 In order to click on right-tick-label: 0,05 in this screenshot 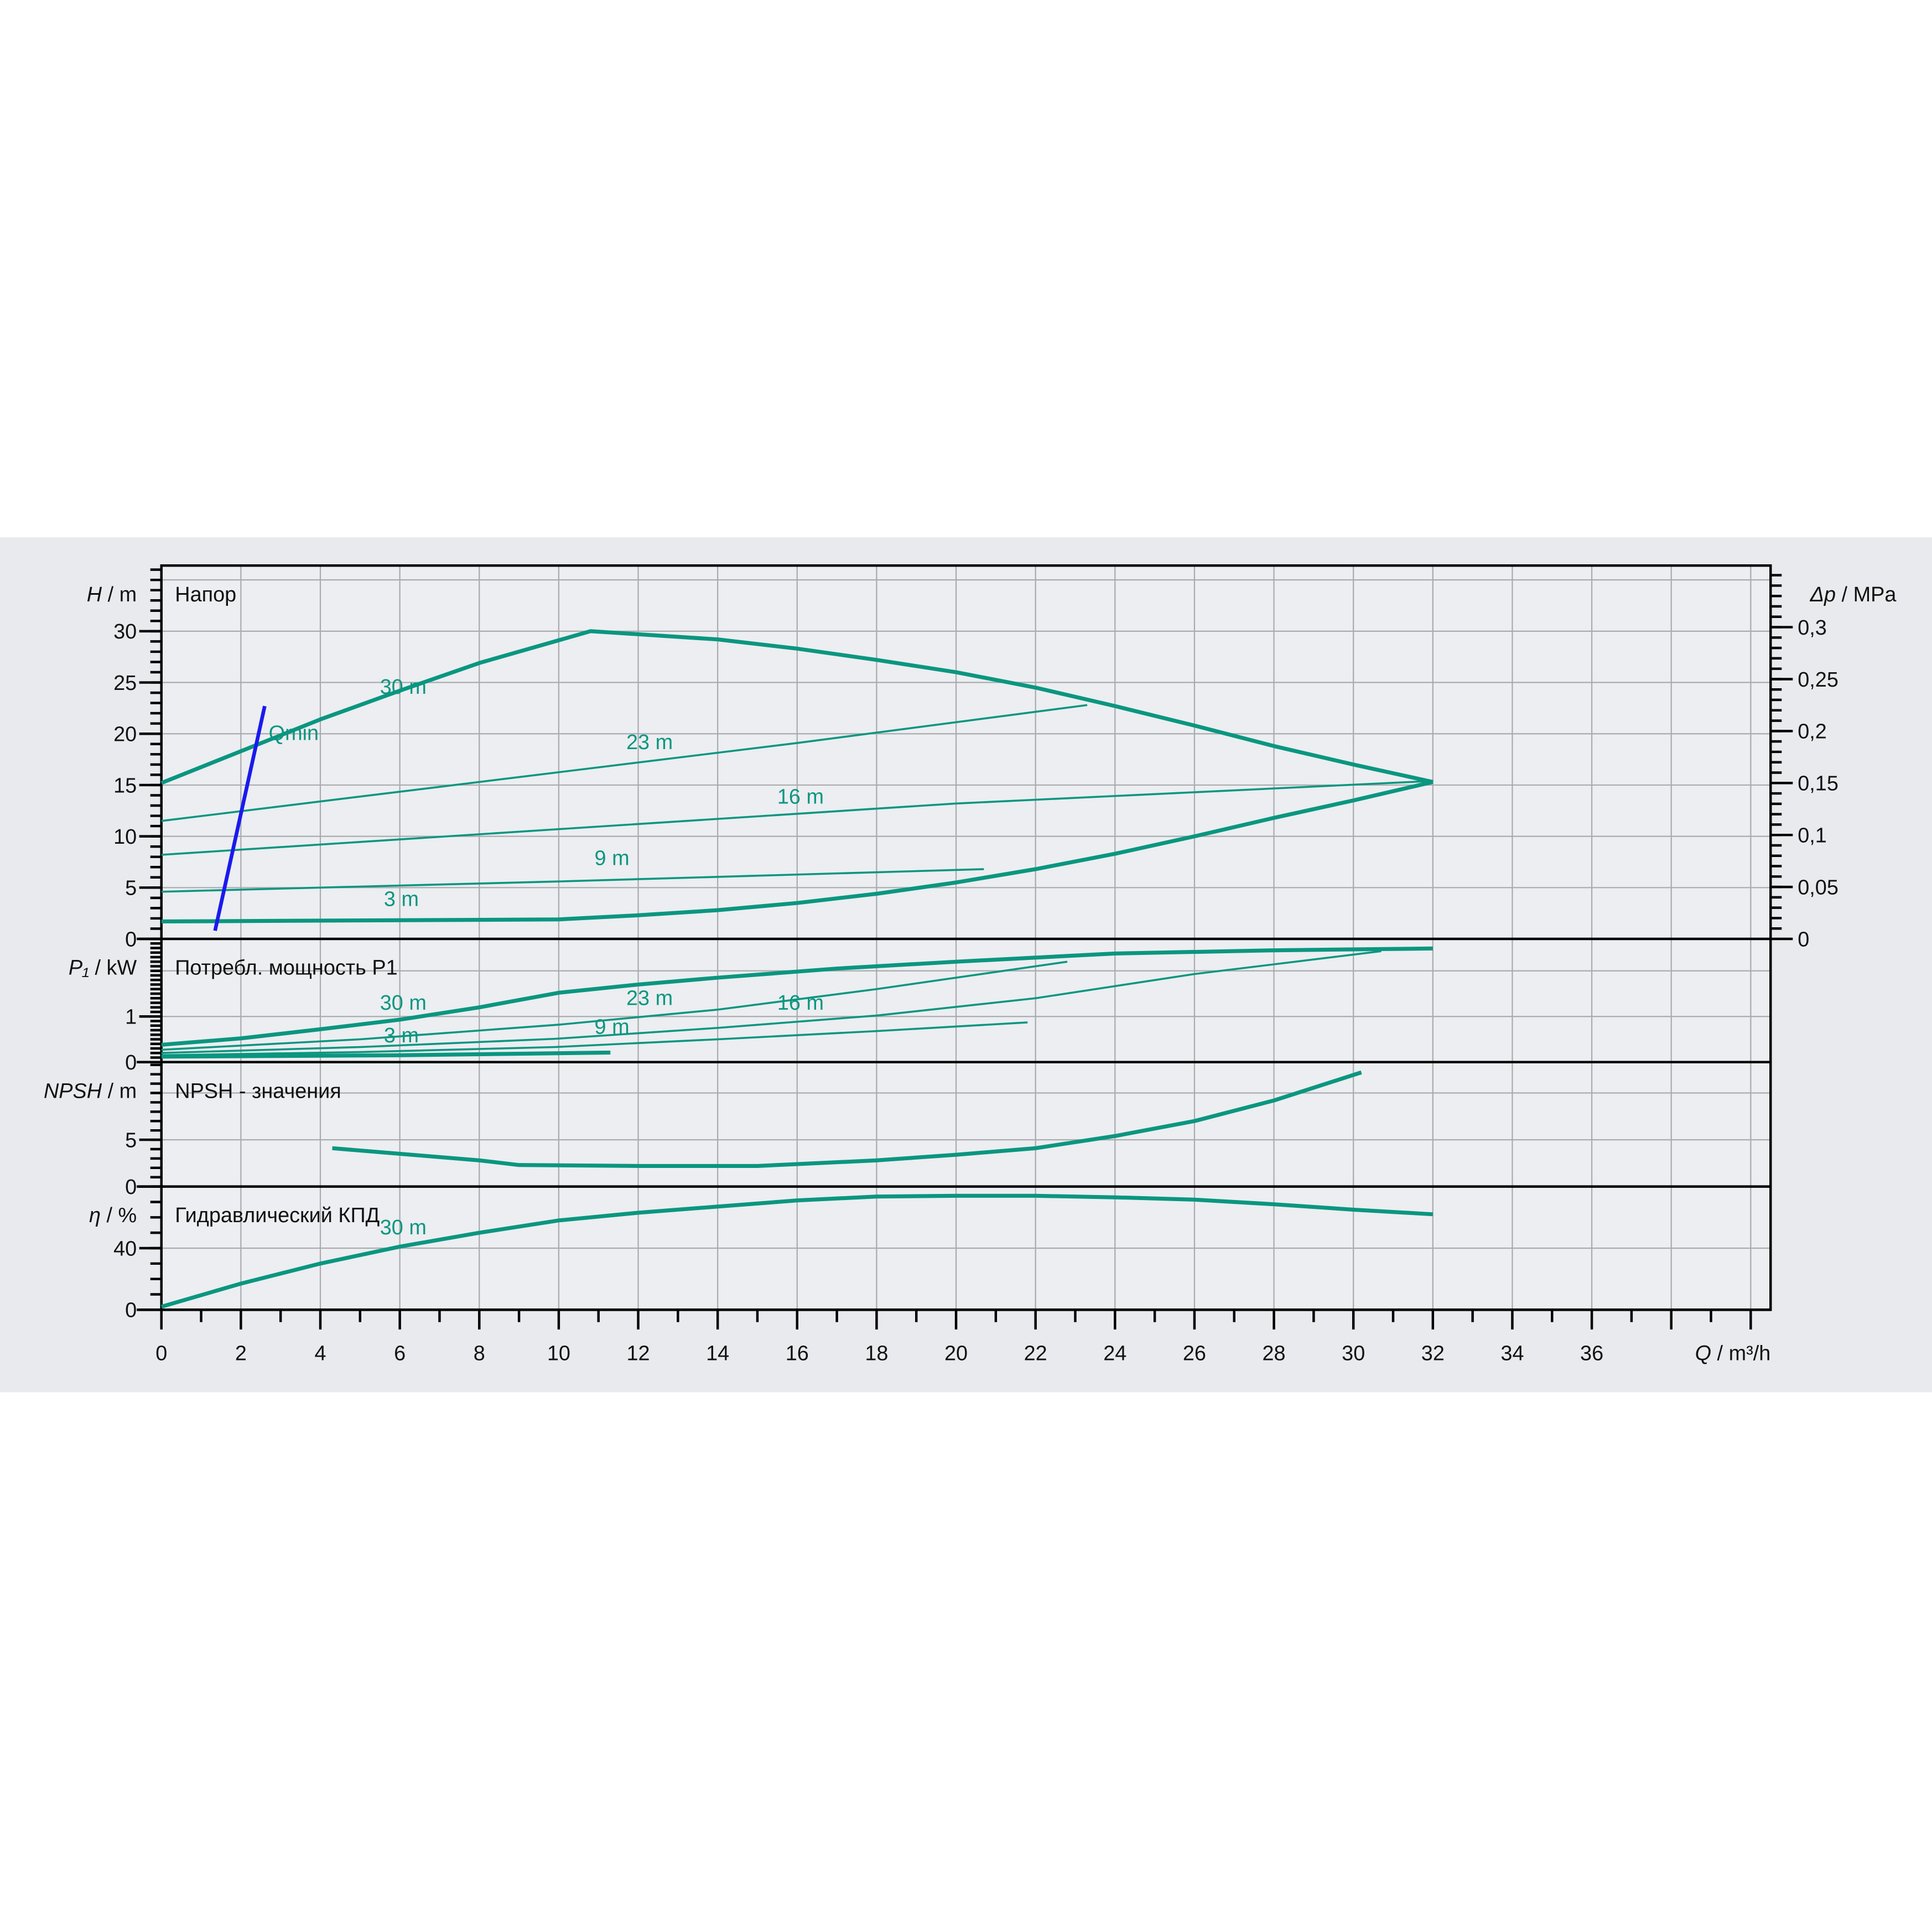, I will do `click(1818, 888)`.